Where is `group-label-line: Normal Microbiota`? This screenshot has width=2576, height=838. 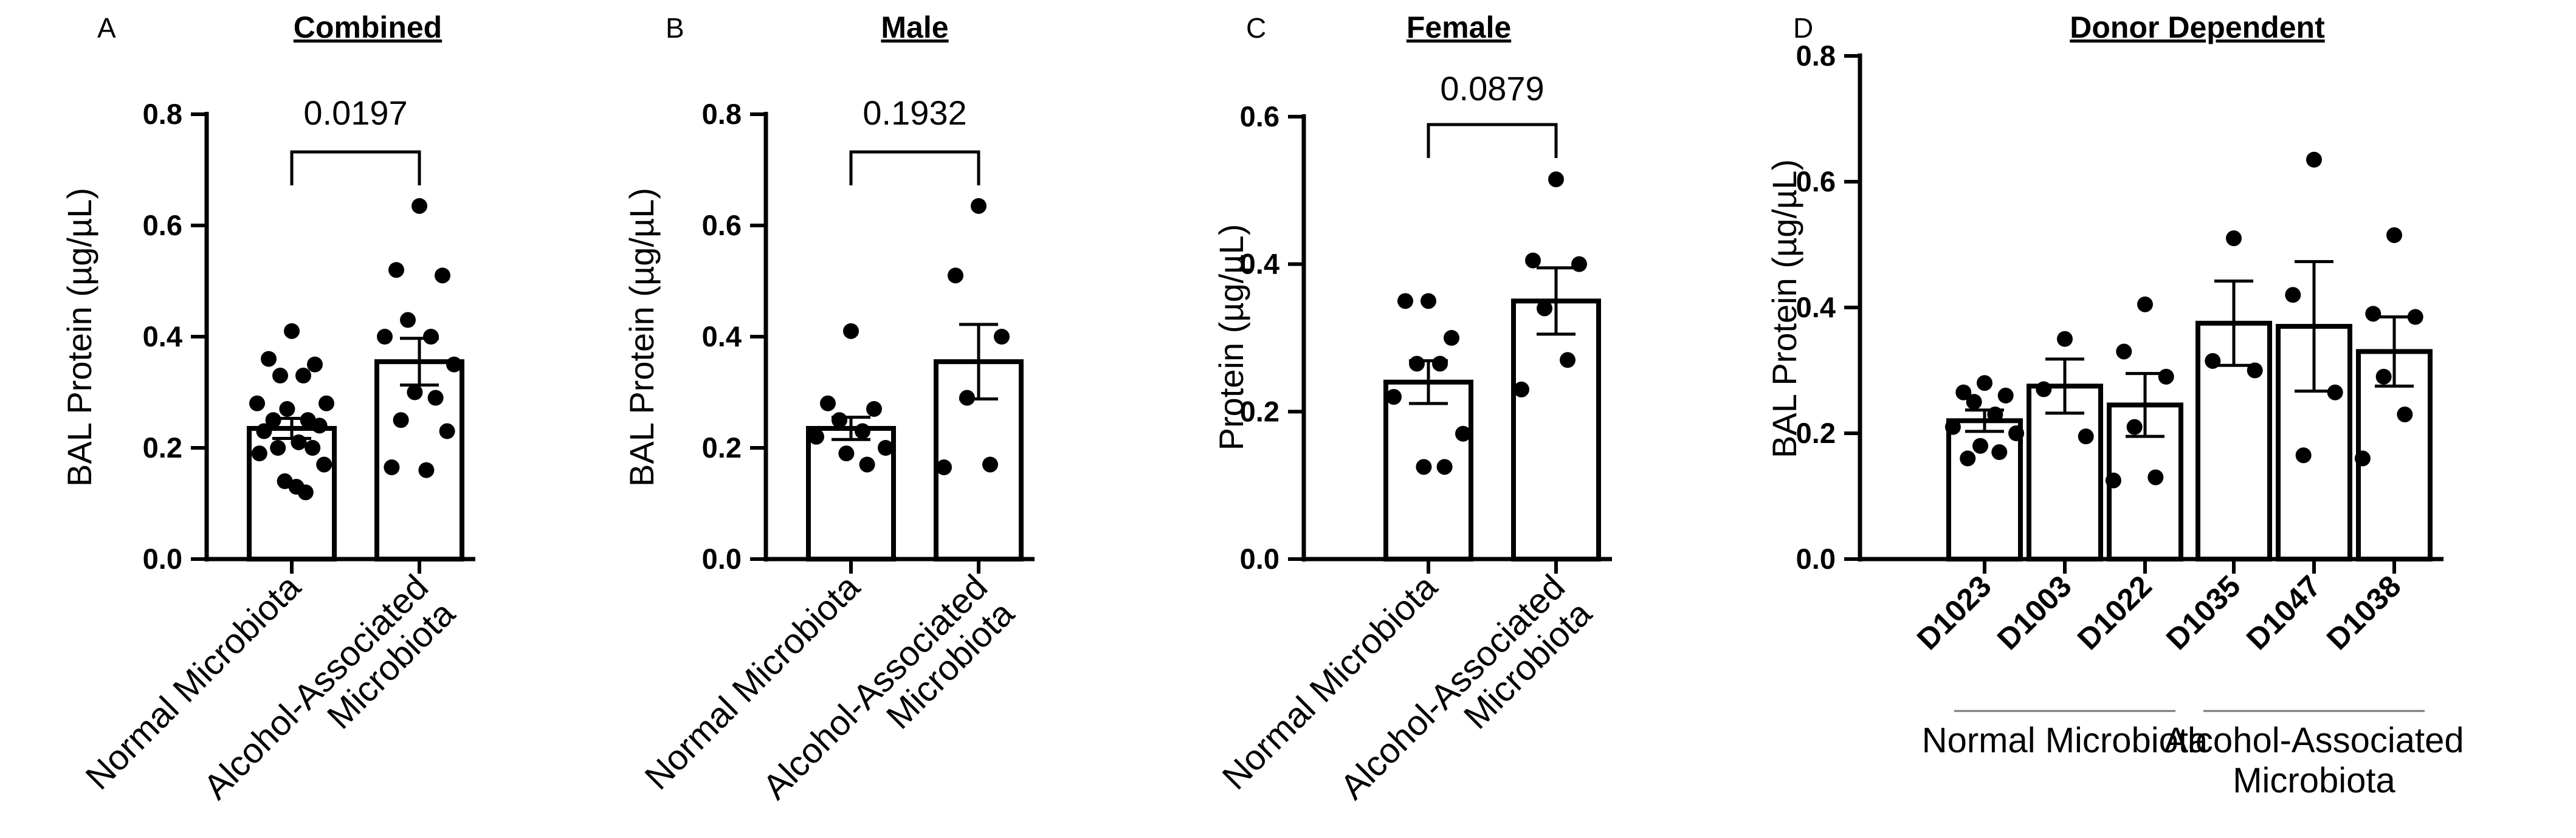
group-label-line: Normal Microbiota is located at coordinates (2065, 741).